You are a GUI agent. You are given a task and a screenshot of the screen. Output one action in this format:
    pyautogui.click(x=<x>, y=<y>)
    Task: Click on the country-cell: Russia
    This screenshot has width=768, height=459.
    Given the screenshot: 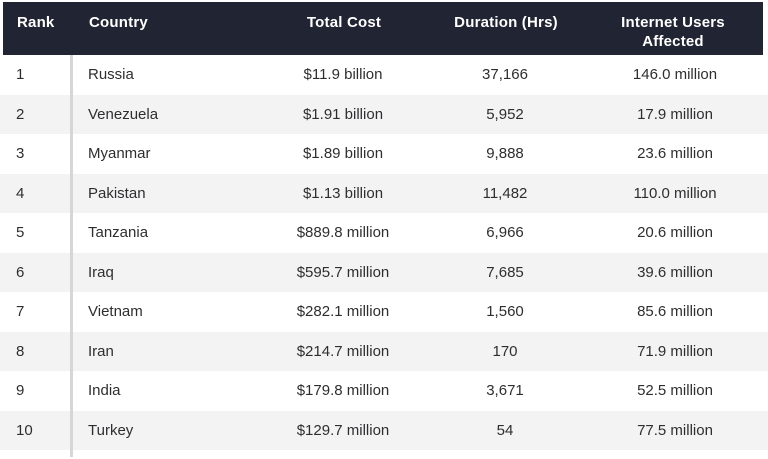 What is the action you would take?
    pyautogui.click(x=111, y=75)
    